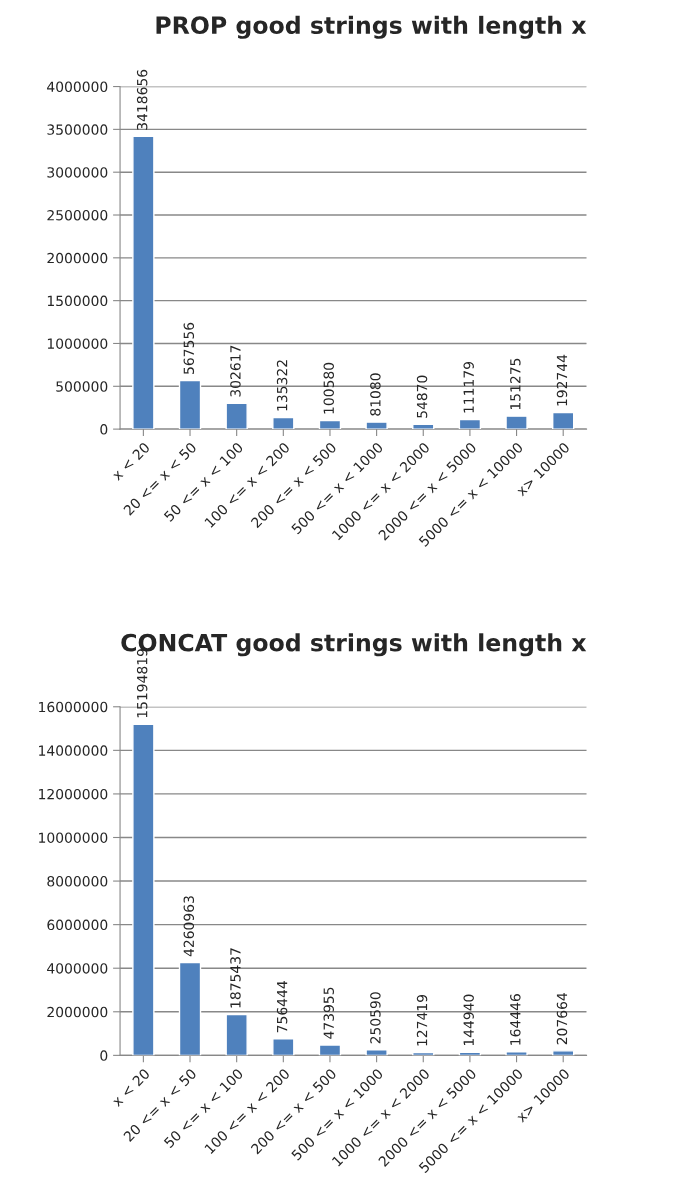  What do you see at coordinates (73, 750) in the screenshot?
I see `y-tick-label: 14000000` at bounding box center [73, 750].